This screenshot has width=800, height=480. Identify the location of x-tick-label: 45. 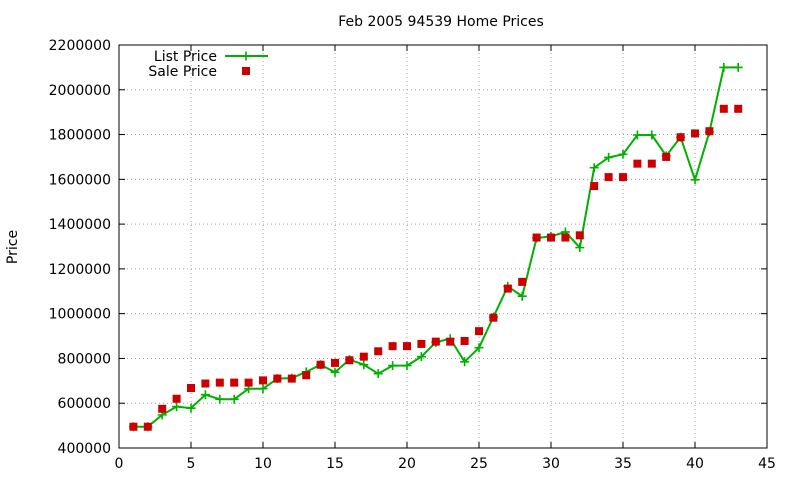
(767, 464).